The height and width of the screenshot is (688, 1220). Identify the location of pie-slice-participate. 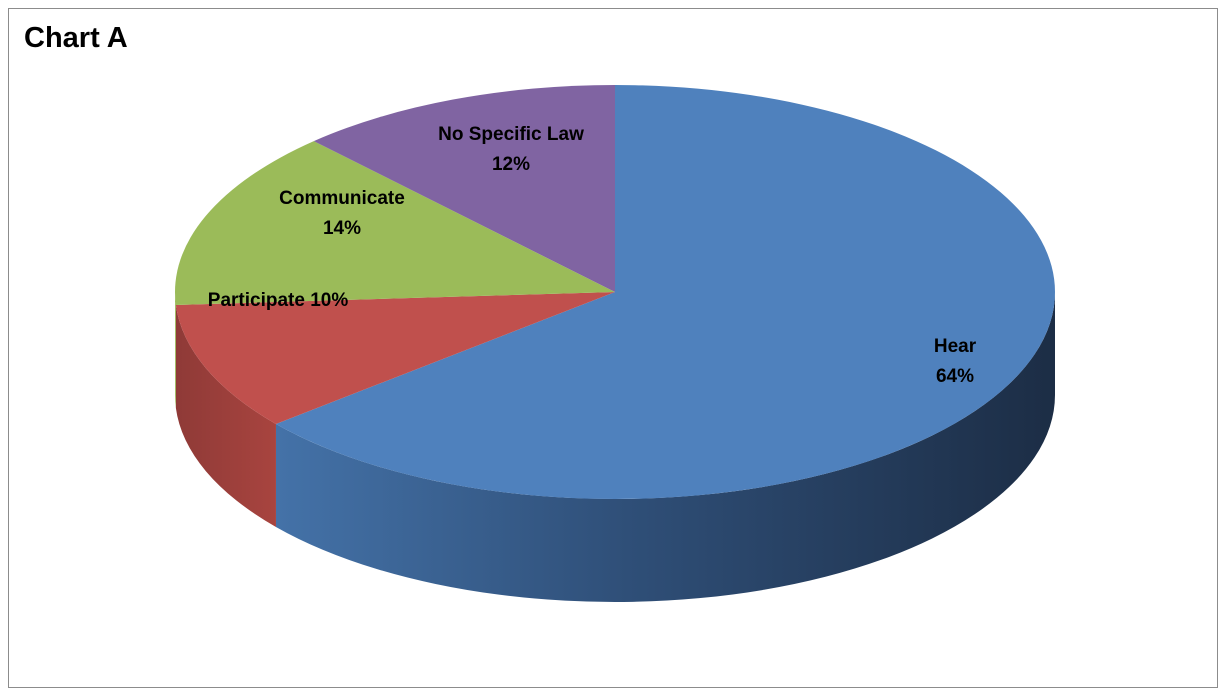
(395, 358).